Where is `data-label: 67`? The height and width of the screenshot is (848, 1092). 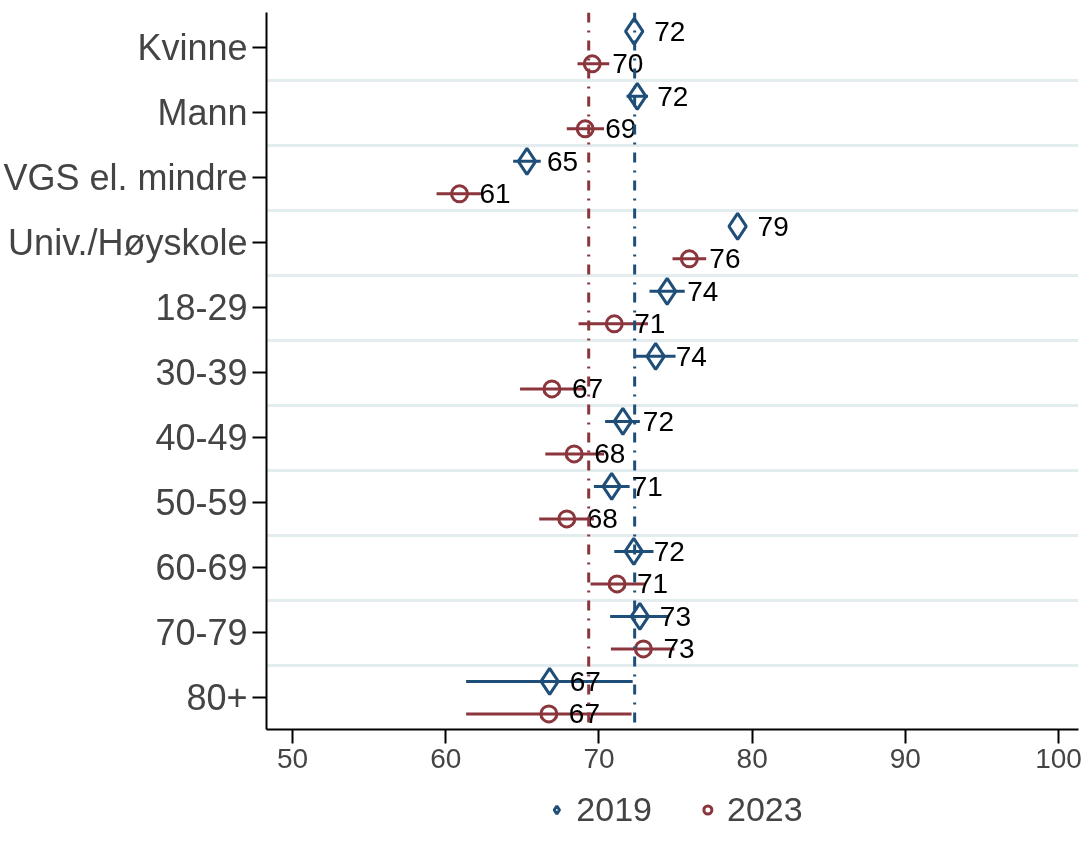 data-label: 67 is located at coordinates (587, 389).